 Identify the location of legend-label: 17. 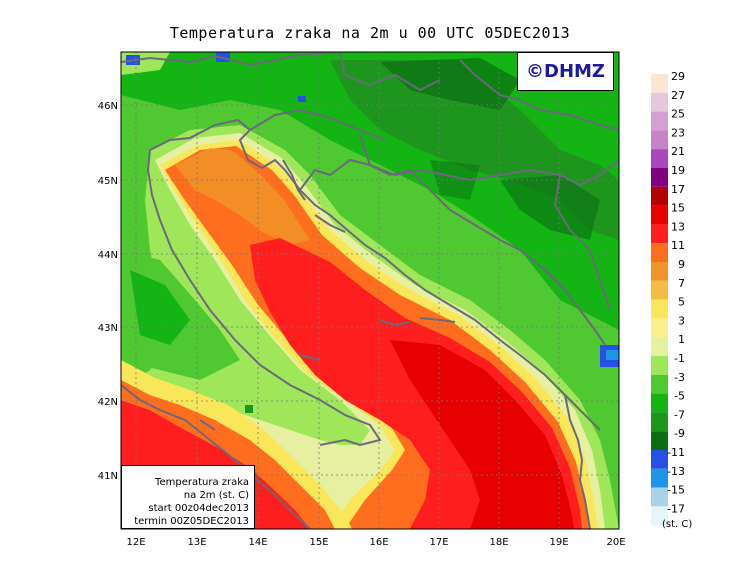
(678, 189).